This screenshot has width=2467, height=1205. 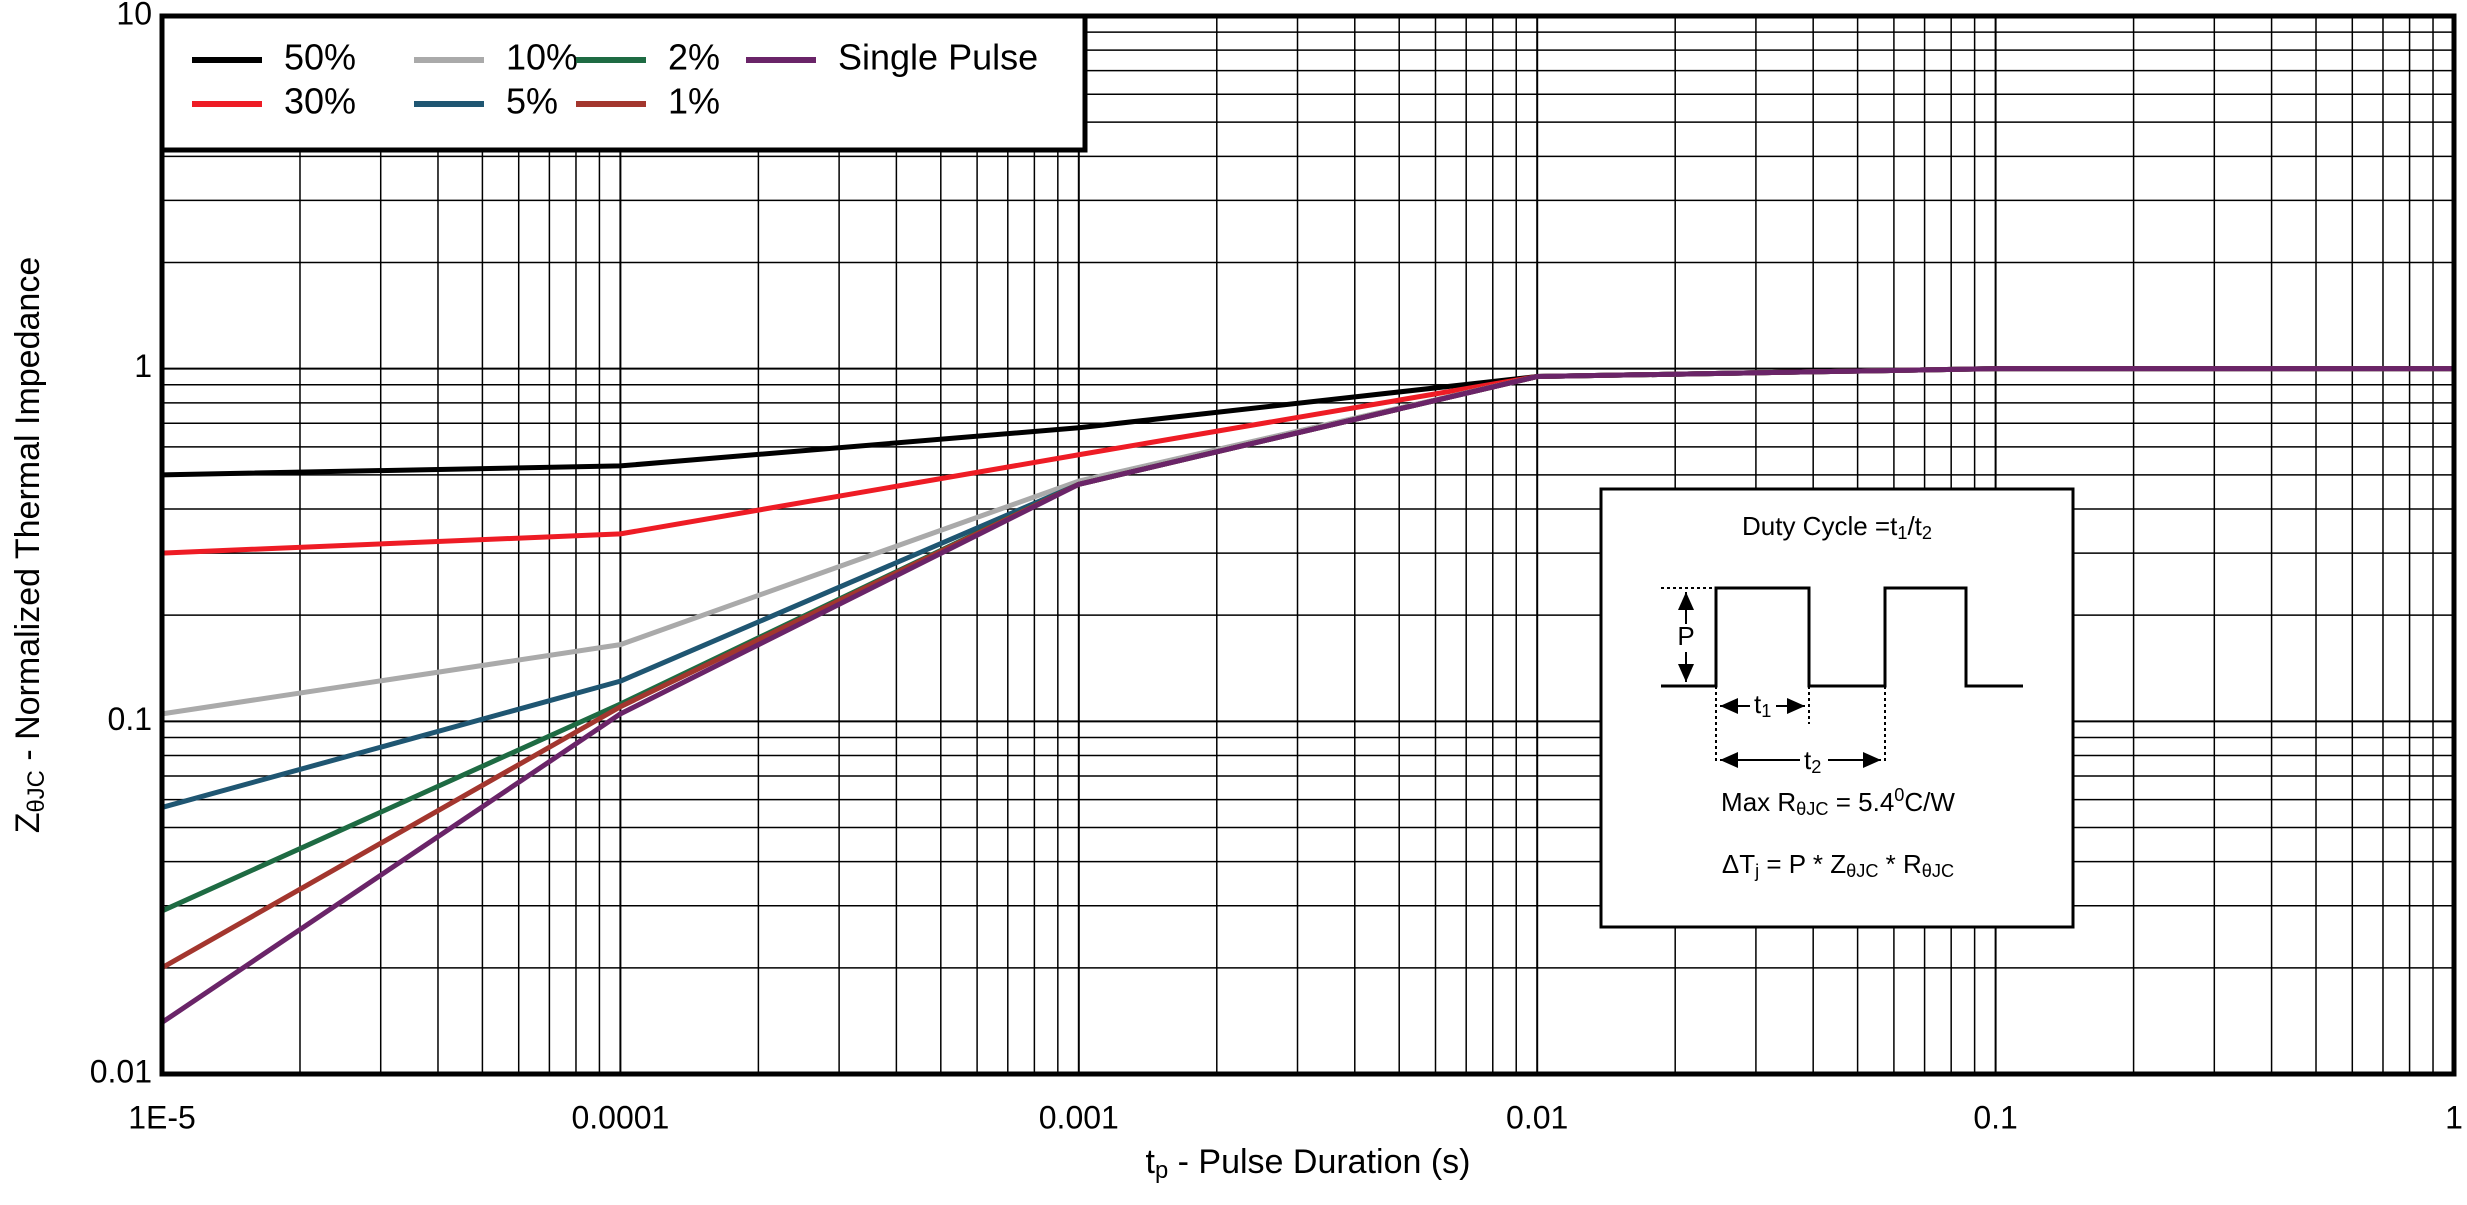 What do you see at coordinates (694, 101) in the screenshot?
I see `legend-label: 1%` at bounding box center [694, 101].